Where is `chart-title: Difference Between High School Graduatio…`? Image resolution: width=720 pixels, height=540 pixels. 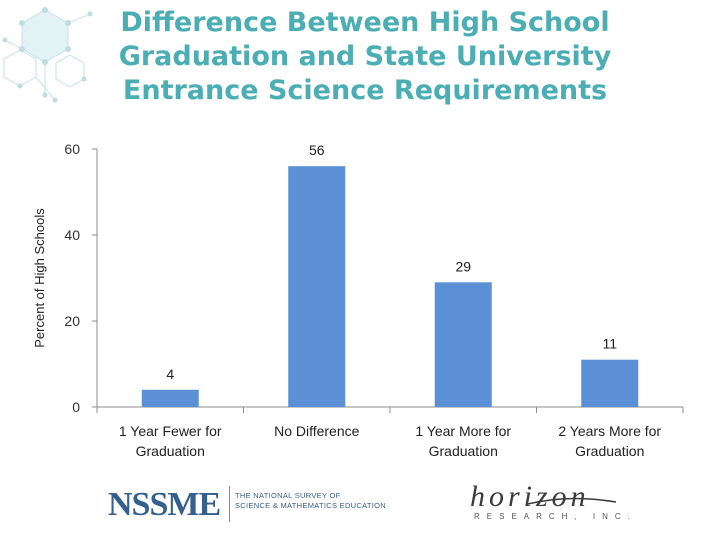
chart-title: Difference Between High School Graduatio… is located at coordinates (365, 57).